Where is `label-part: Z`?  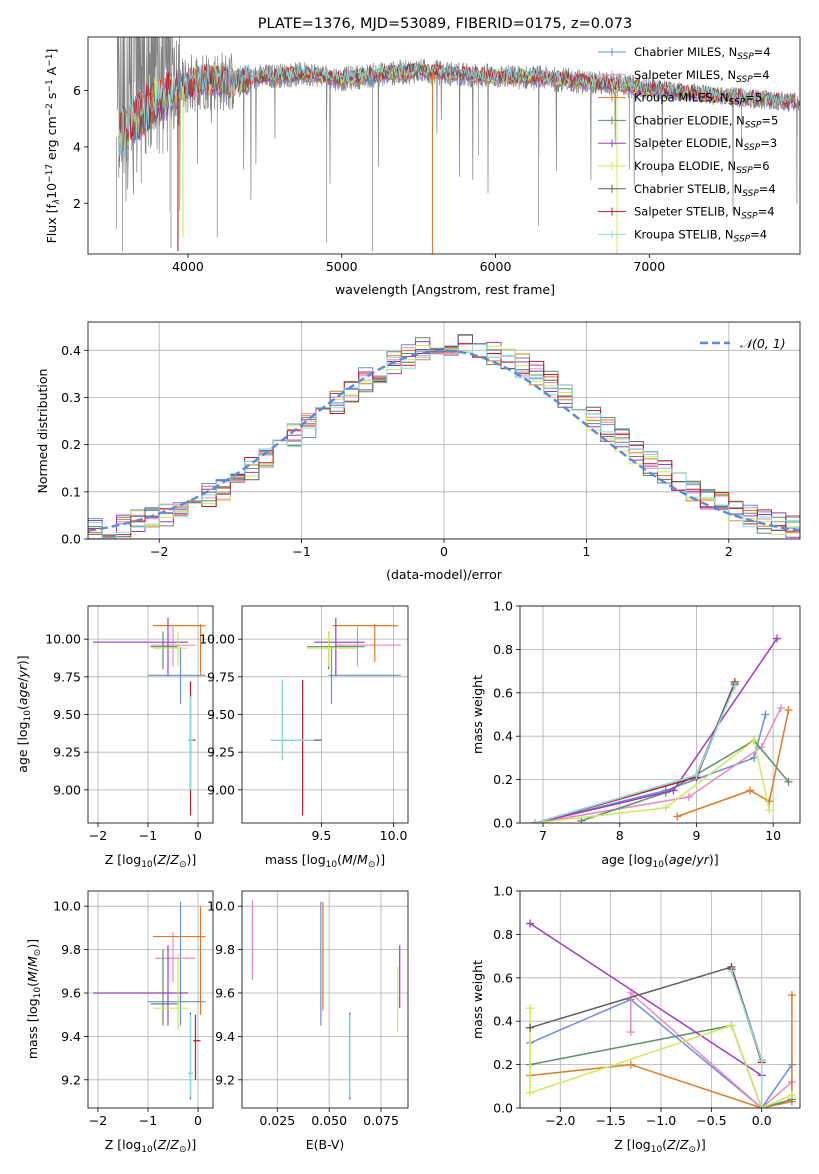 label-part: Z is located at coordinates (174, 859).